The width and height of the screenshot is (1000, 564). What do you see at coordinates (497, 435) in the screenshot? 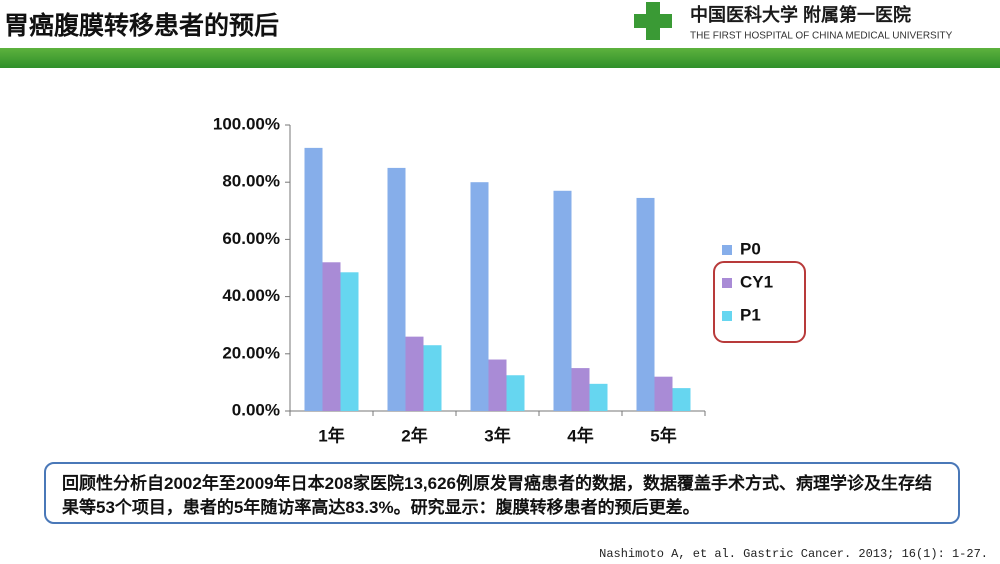
I see `x-tick-label: 3年` at bounding box center [497, 435].